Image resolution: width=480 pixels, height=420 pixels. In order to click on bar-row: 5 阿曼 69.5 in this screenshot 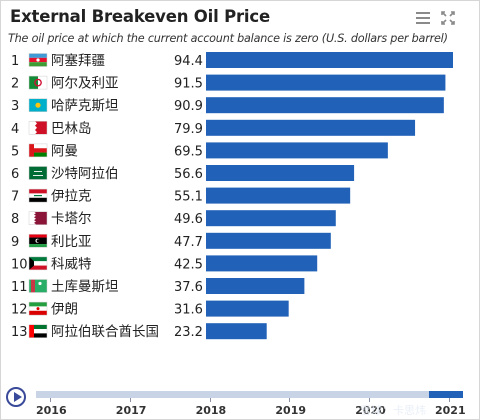, I will do `click(199, 150)`.